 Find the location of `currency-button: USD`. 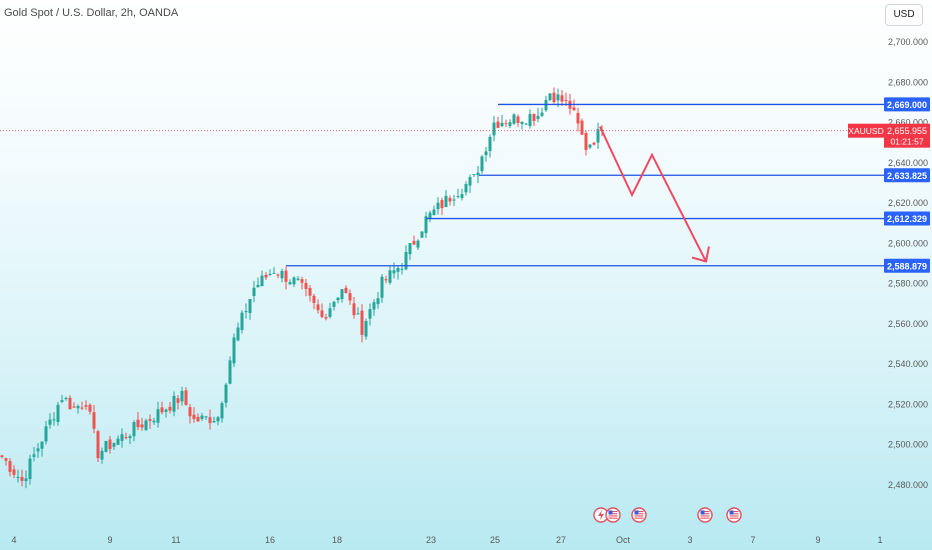

currency-button: USD is located at coordinates (904, 15).